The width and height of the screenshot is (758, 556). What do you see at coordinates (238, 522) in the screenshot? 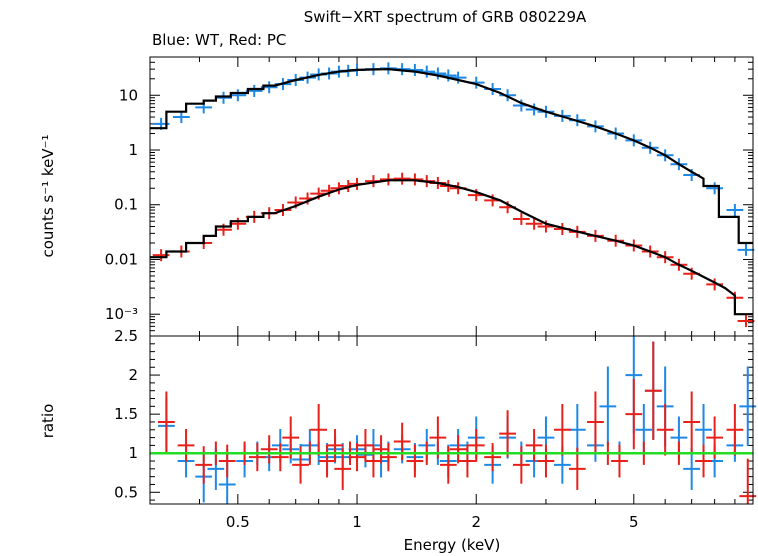
I see `x-tick-label: 0.5` at bounding box center [238, 522].